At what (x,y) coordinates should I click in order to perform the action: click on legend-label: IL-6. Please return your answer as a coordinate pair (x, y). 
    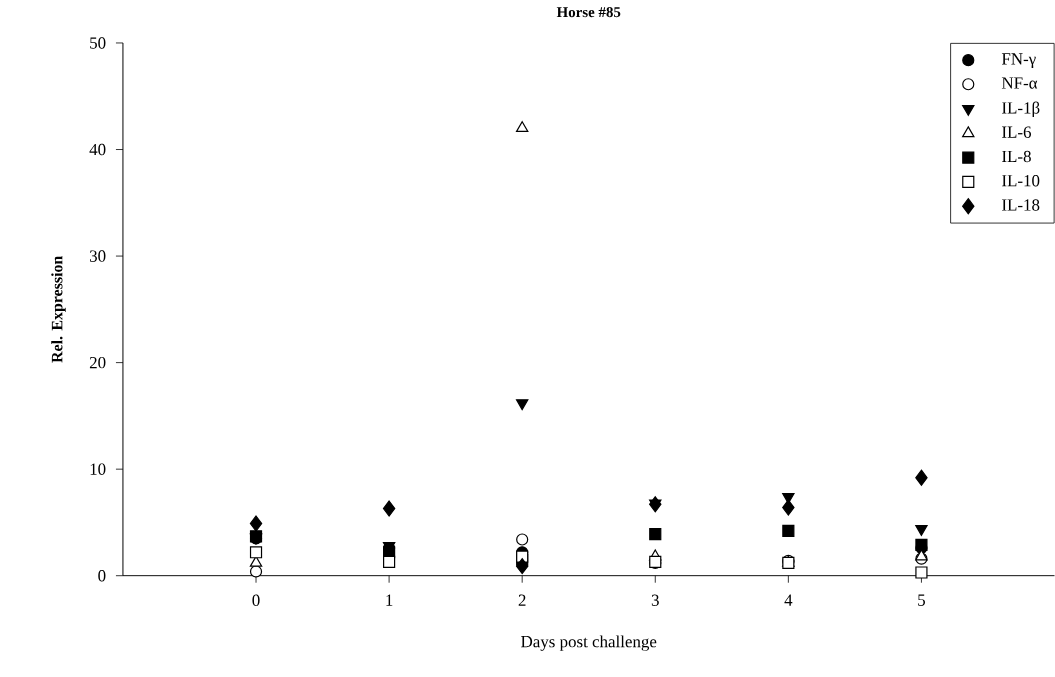
    Looking at the image, I should click on (1017, 132).